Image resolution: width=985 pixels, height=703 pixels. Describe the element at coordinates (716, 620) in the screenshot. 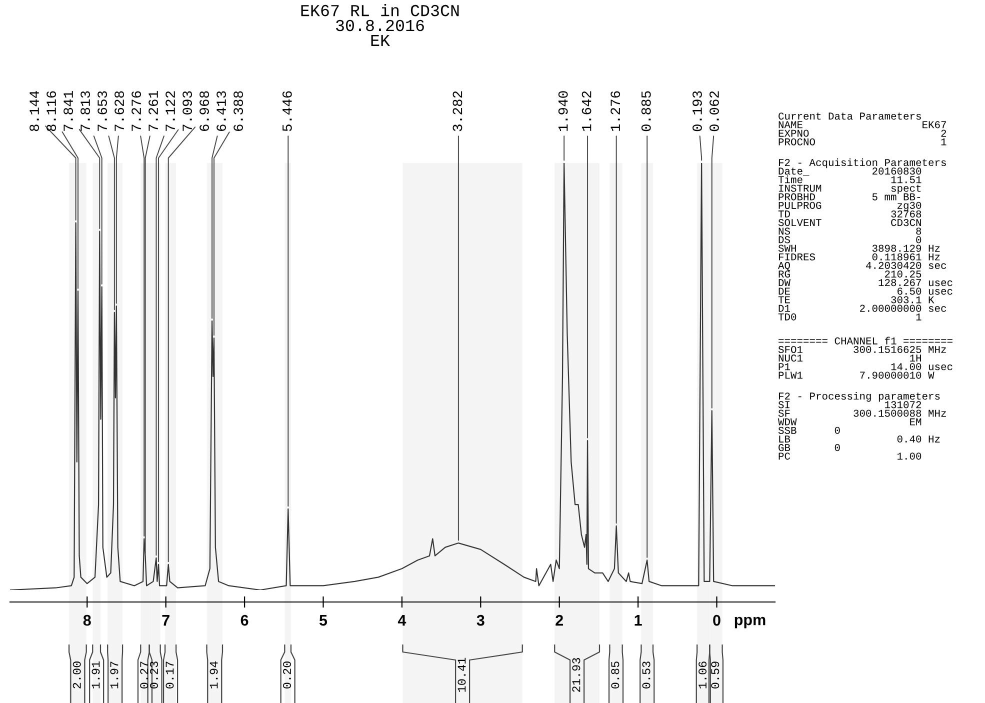

I see `x-tick-label: 0` at that location.